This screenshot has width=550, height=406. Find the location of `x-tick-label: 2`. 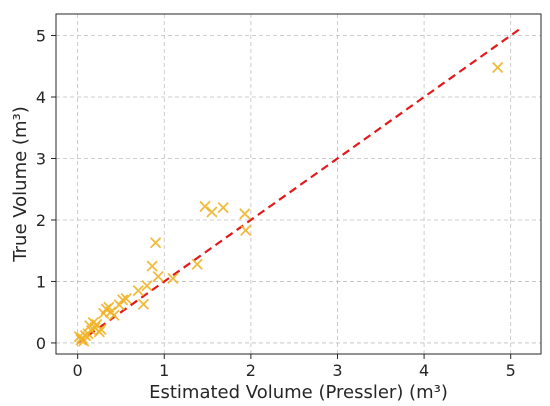

x-tick-label: 2 is located at coordinates (251, 370).